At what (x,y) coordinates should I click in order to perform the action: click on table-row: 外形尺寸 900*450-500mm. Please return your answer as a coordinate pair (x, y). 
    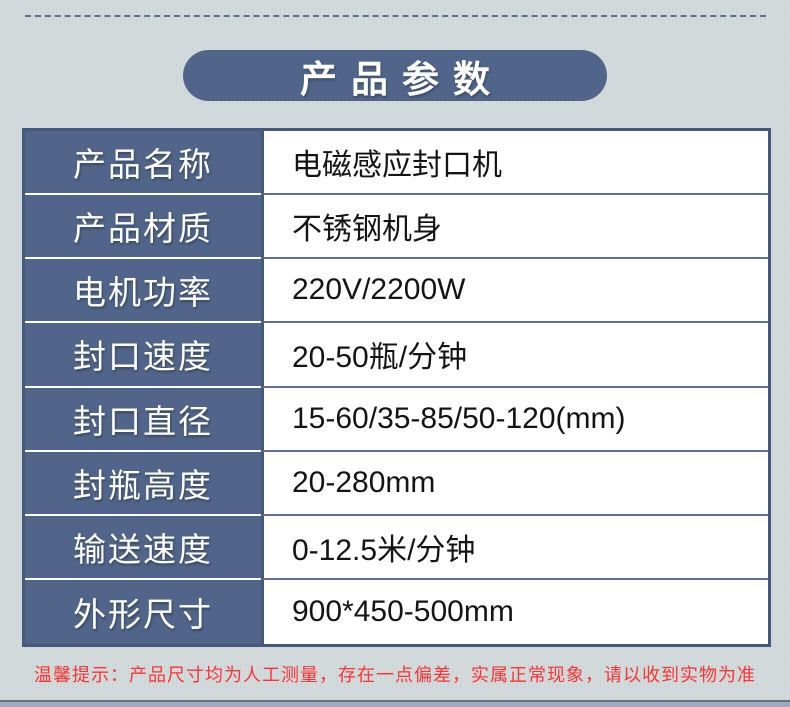
    Looking at the image, I should click on (396, 611).